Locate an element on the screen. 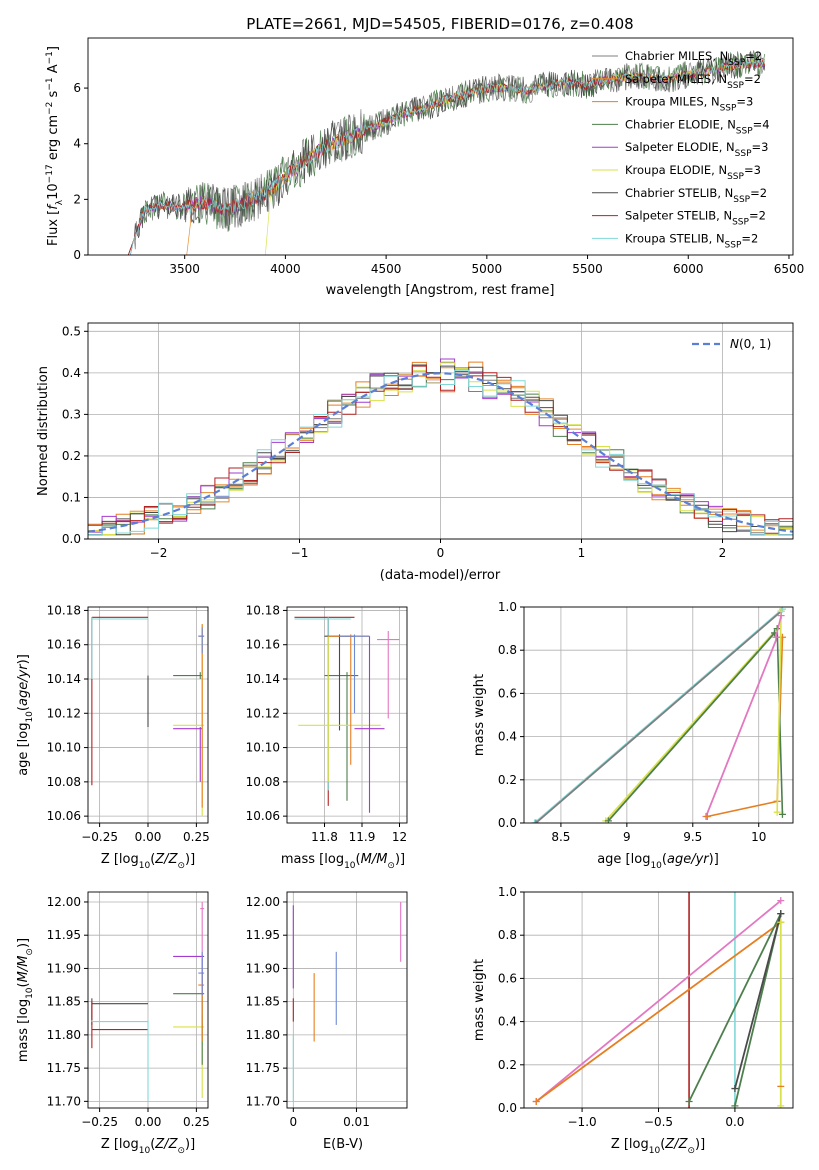 This screenshot has width=819, height=1170. x-tick-label: −0.25 is located at coordinates (99, 837).